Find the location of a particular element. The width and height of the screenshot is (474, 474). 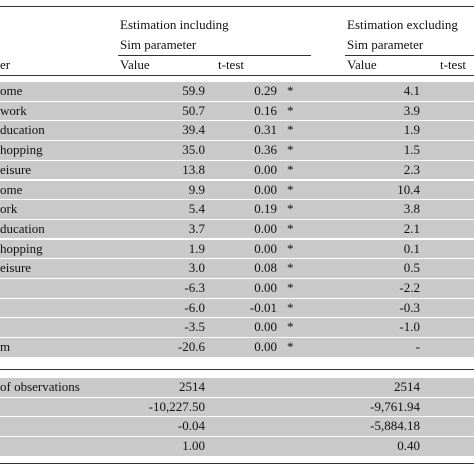

cell-value: -1.0 is located at coordinates (409, 327).